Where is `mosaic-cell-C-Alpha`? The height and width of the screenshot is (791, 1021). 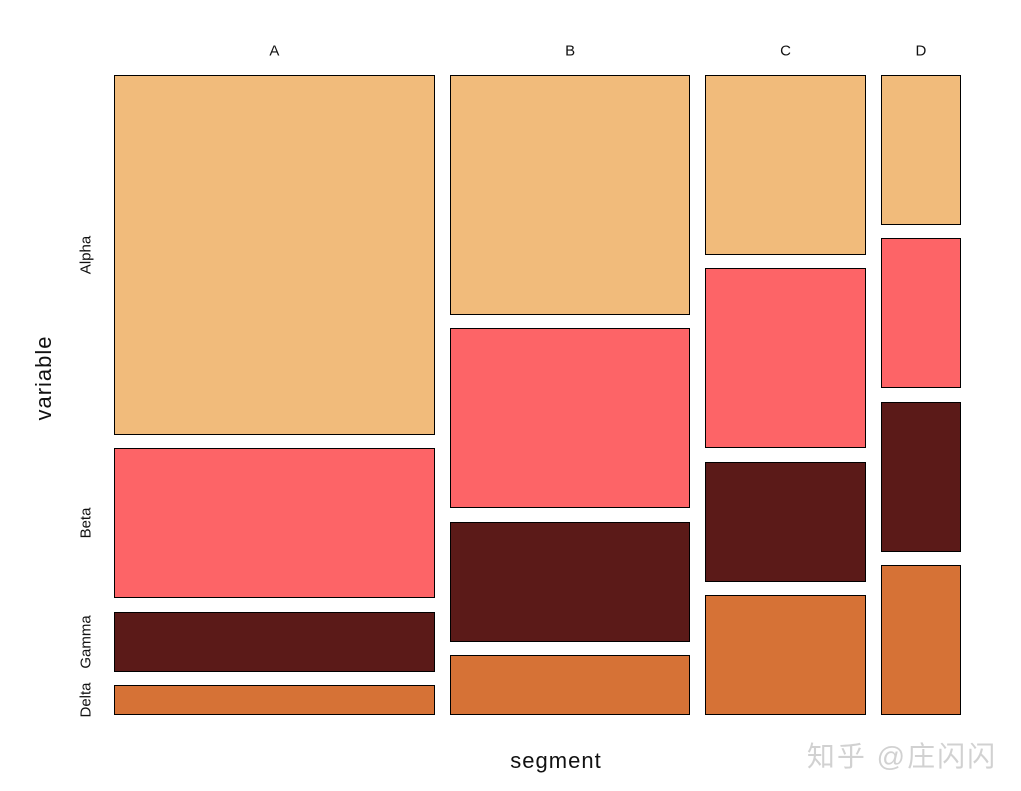
mosaic-cell-C-Alpha is located at coordinates (785, 165).